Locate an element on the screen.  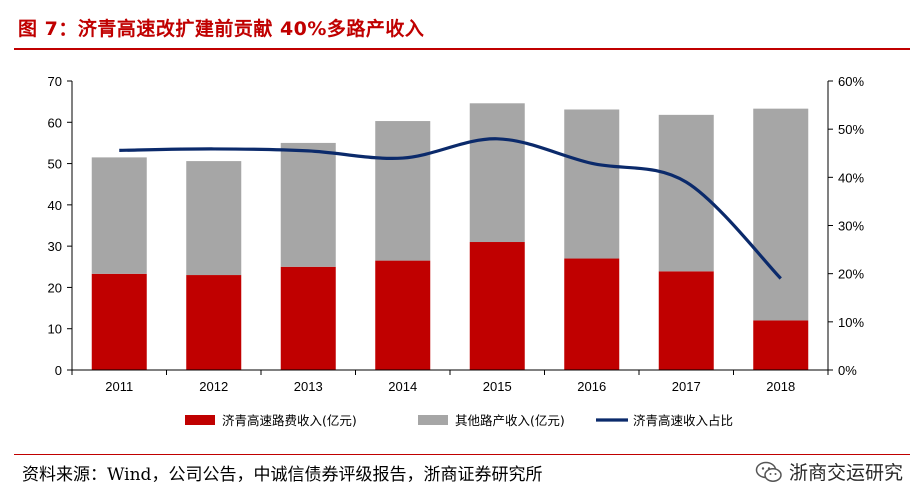
bar-other-2012 is located at coordinates (214, 218).